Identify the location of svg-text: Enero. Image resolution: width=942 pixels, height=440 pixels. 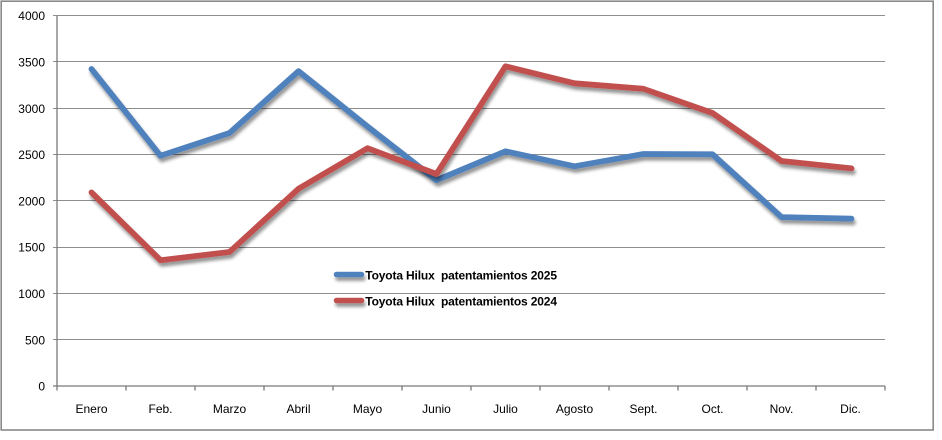
(91, 409).